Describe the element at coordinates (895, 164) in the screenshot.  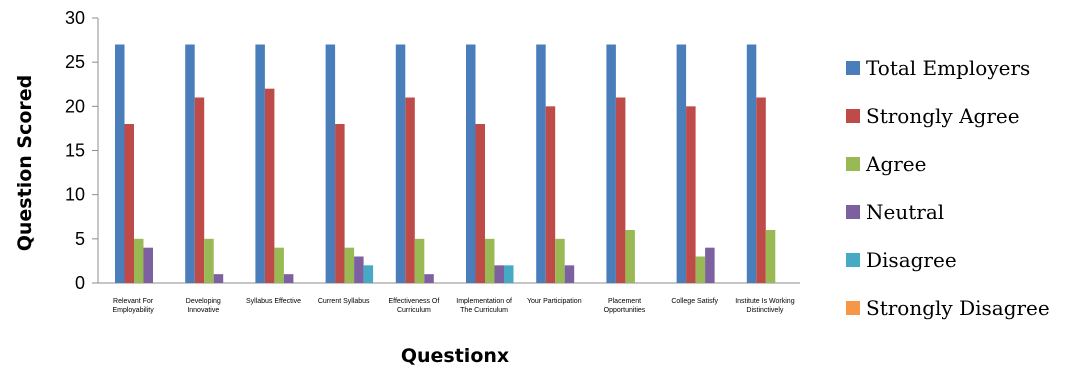
I see `legend-label: Agree` at that location.